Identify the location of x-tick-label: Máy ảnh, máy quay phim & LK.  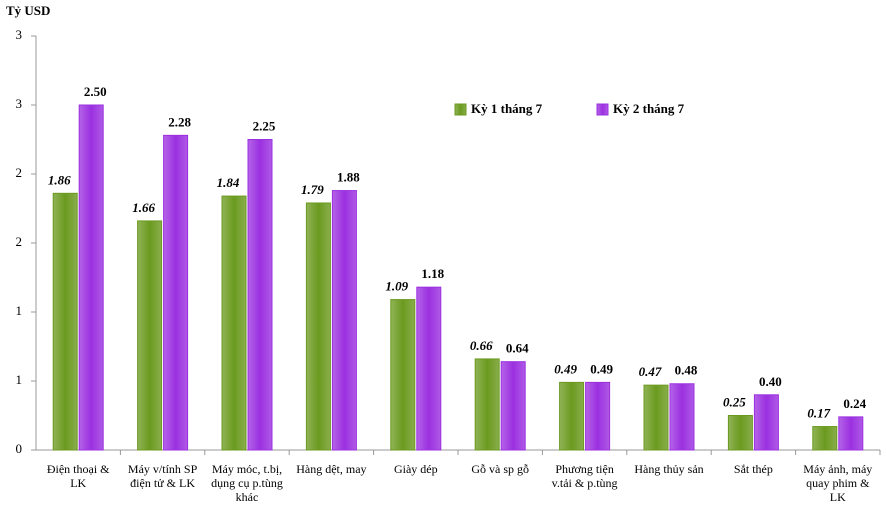
(838, 483).